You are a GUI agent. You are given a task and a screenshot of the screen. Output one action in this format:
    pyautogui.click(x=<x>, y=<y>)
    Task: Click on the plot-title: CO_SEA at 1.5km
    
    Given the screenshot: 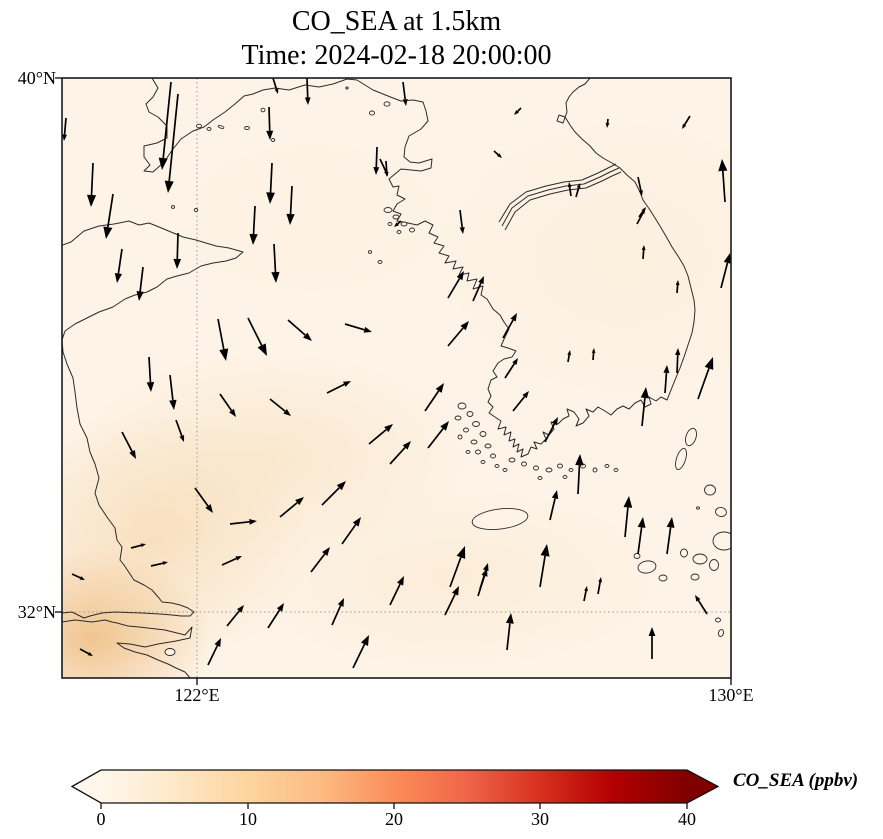 What is the action you would take?
    pyautogui.click(x=396, y=21)
    